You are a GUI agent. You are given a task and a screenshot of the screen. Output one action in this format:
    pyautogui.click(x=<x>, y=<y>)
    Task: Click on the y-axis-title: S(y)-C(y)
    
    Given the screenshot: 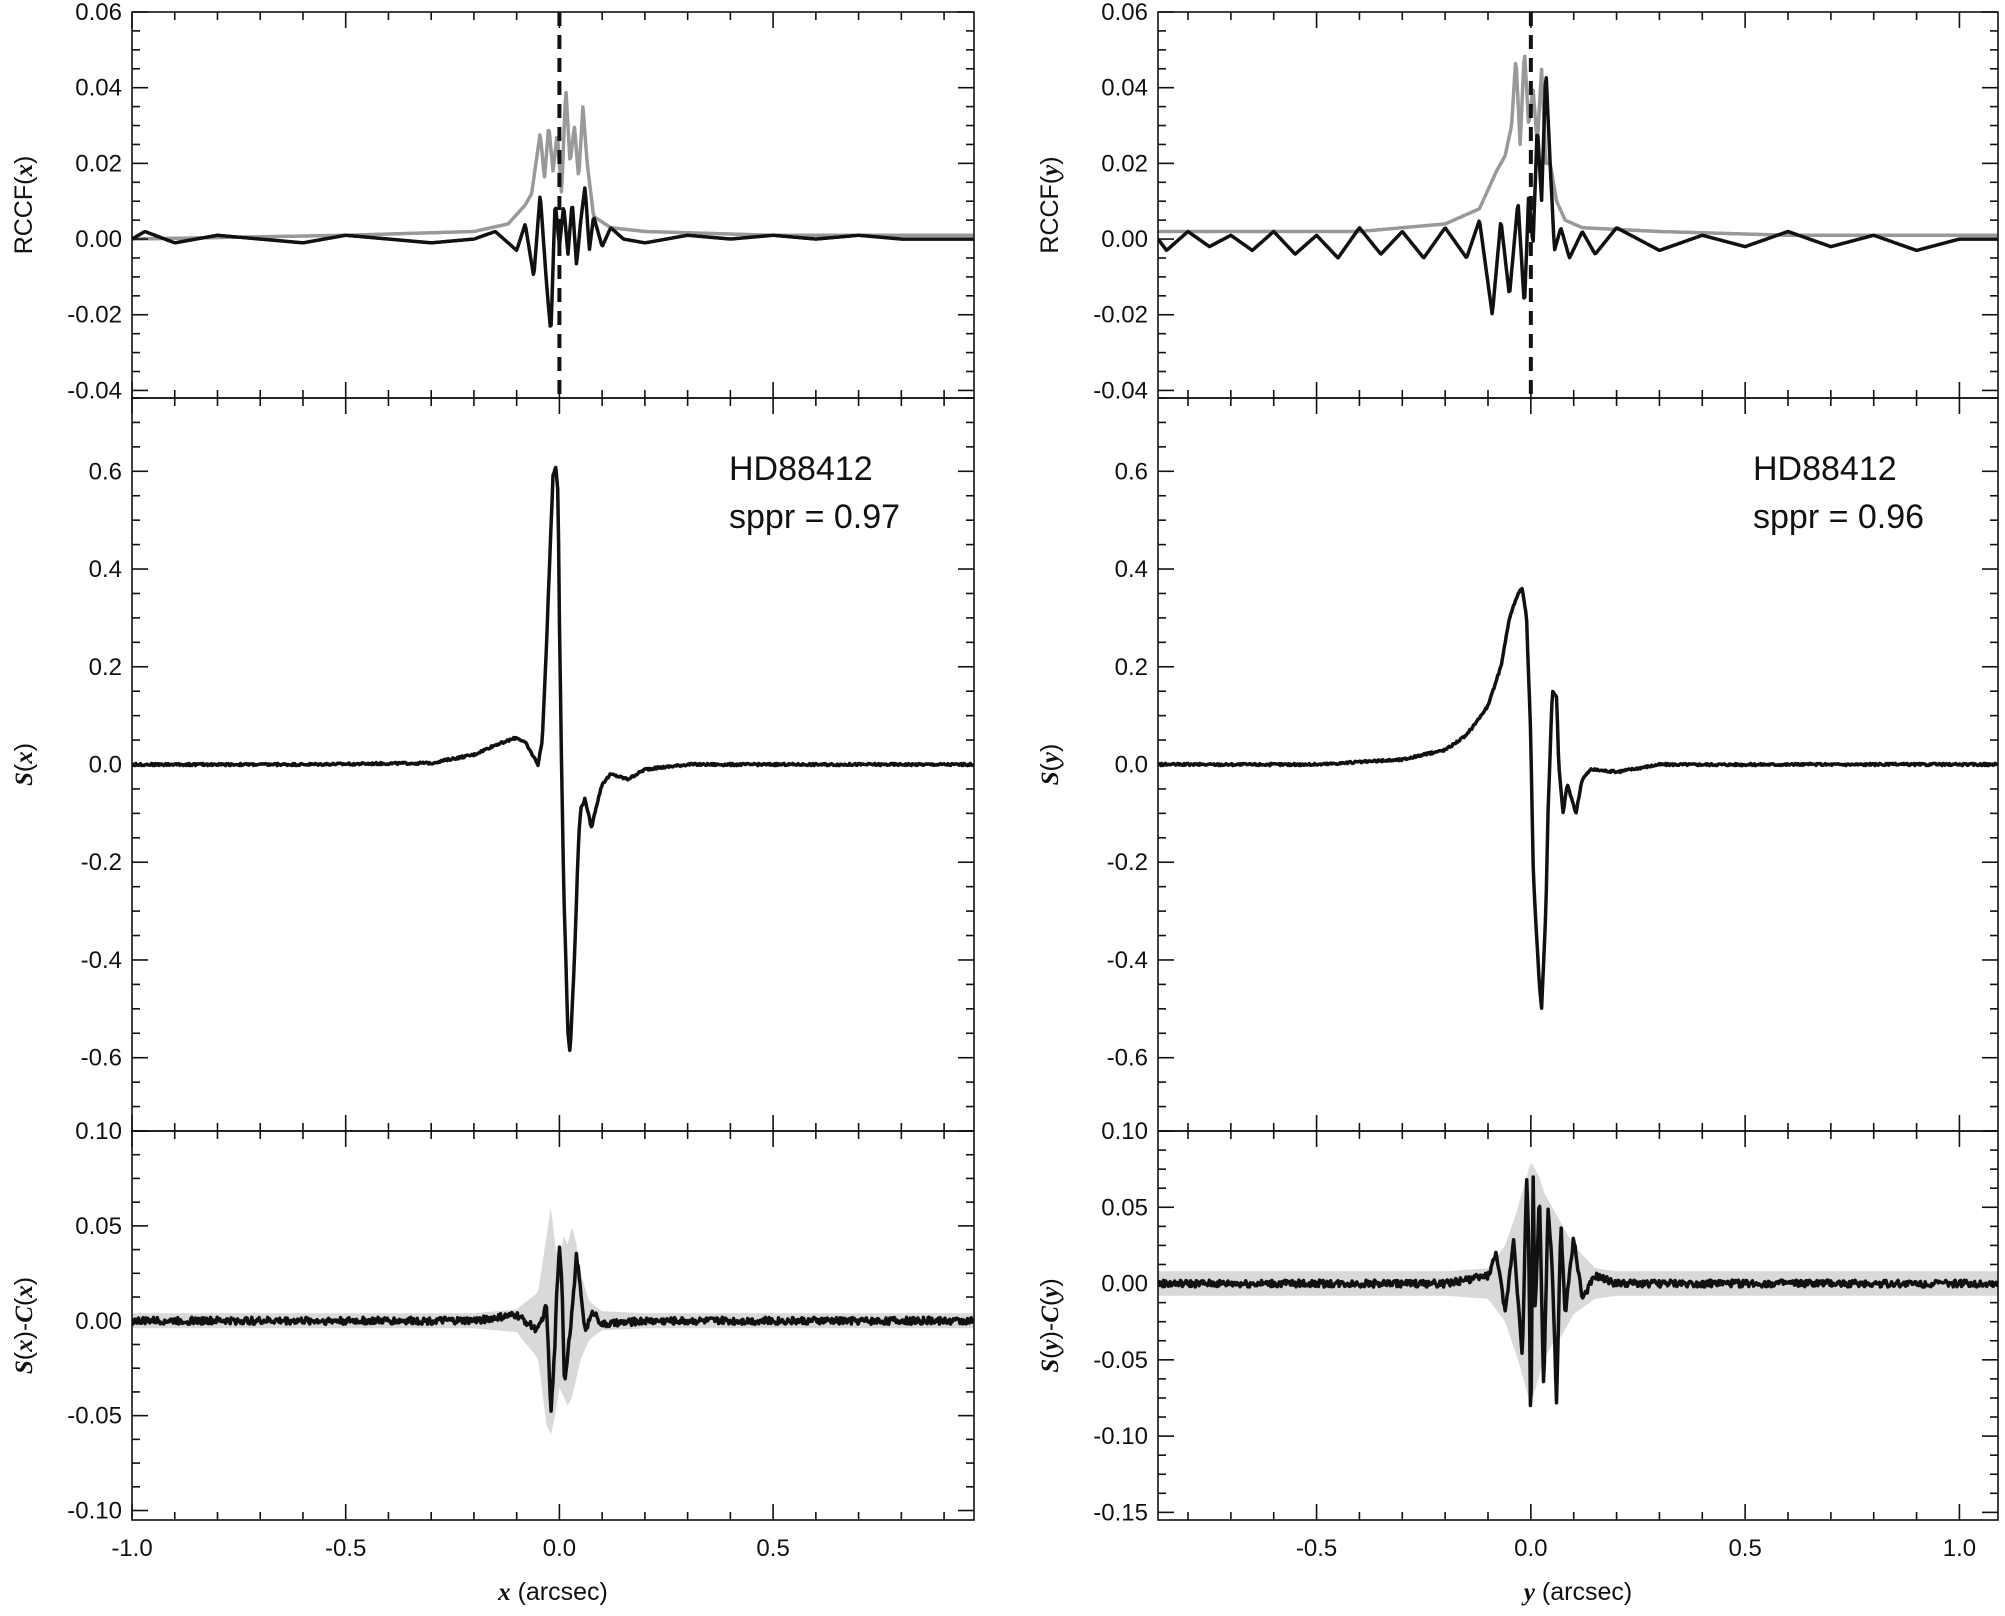 What is the action you would take?
    pyautogui.click(x=1050, y=1325)
    